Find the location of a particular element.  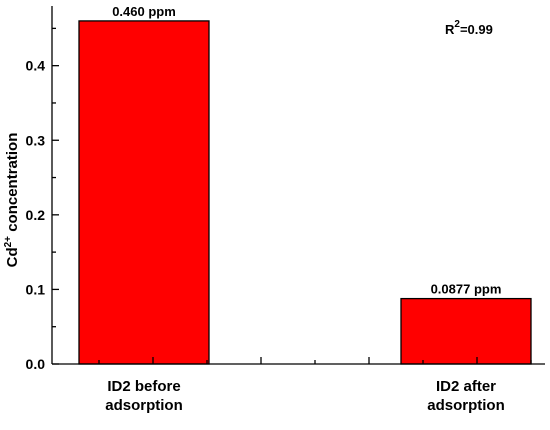

category-label-2: ID2 after adsorption is located at coordinates (466, 396).